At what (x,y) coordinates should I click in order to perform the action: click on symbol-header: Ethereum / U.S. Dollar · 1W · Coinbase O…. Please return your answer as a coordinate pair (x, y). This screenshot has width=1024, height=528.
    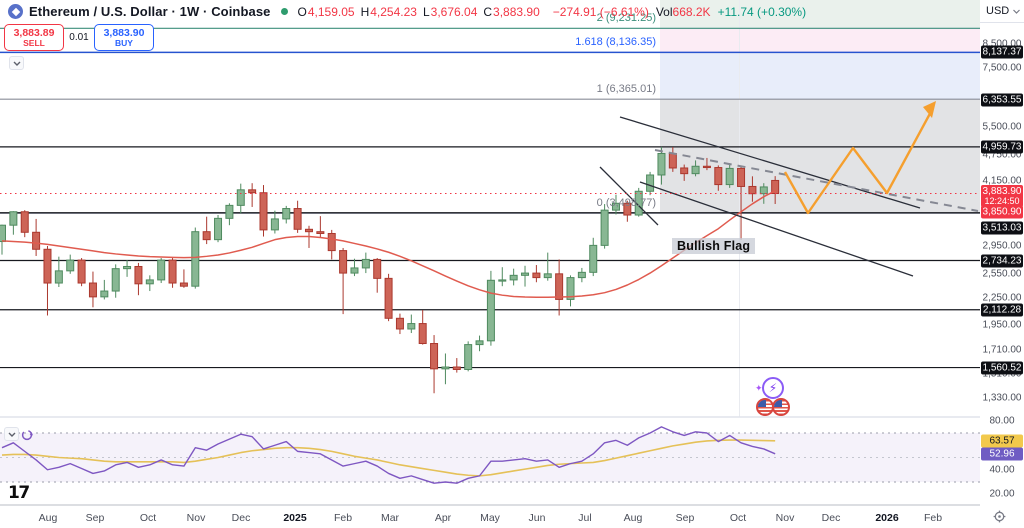
    Looking at the image, I should click on (407, 11).